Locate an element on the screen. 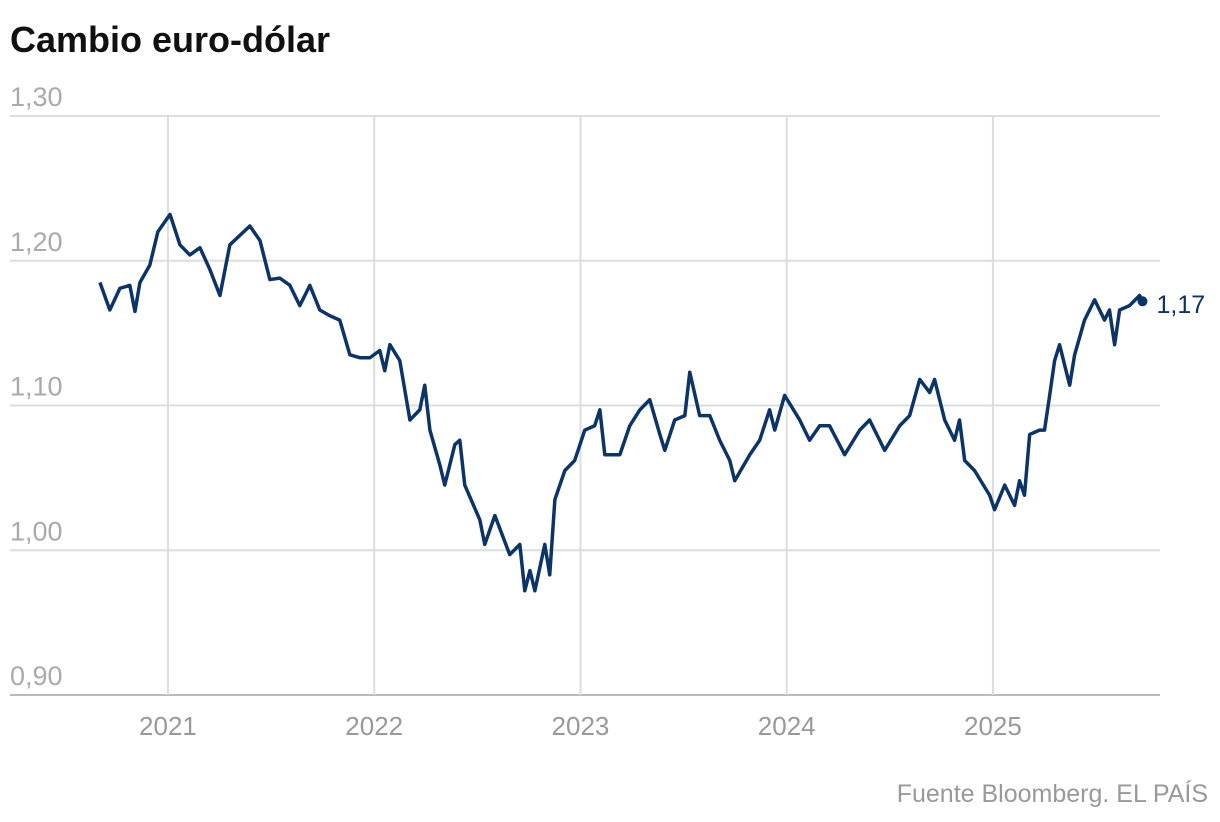  x-tick-label: 2022 is located at coordinates (374, 726).